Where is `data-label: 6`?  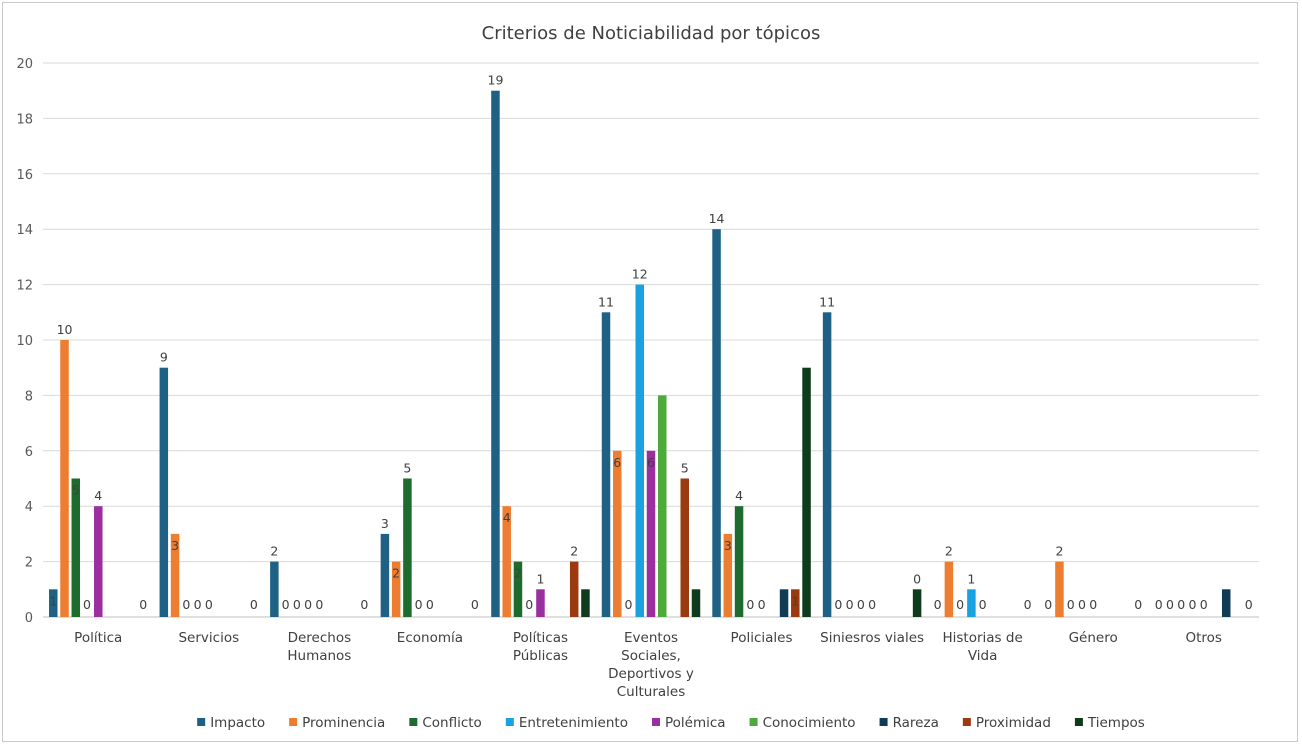
data-label: 6 is located at coordinates (617, 462).